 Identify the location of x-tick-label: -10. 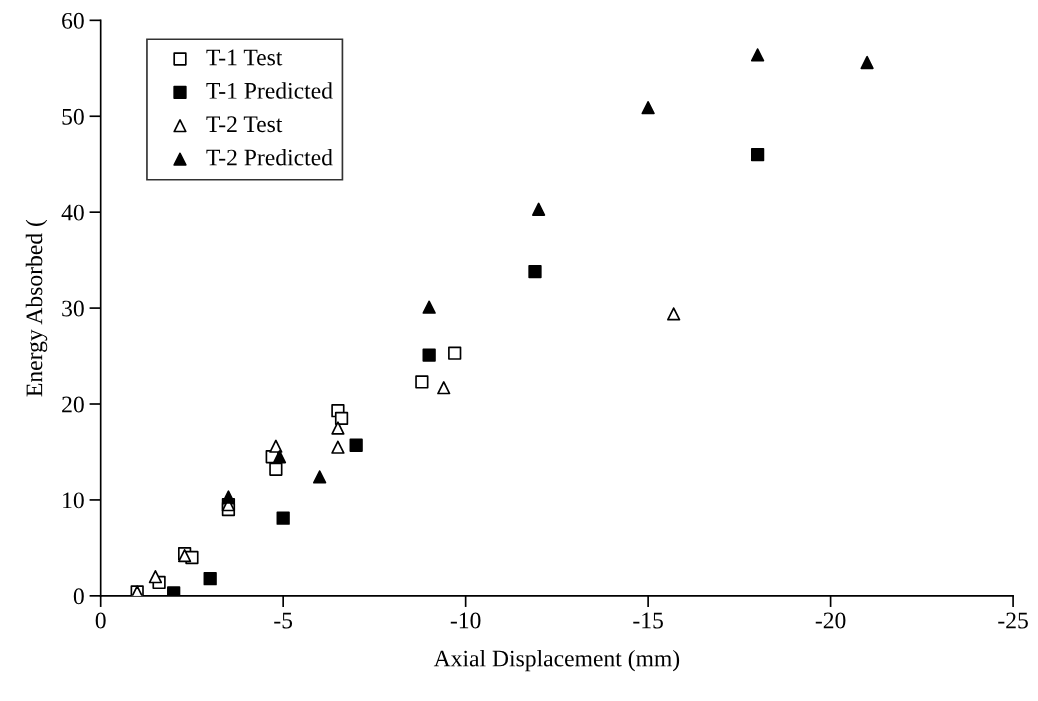
(465, 620).